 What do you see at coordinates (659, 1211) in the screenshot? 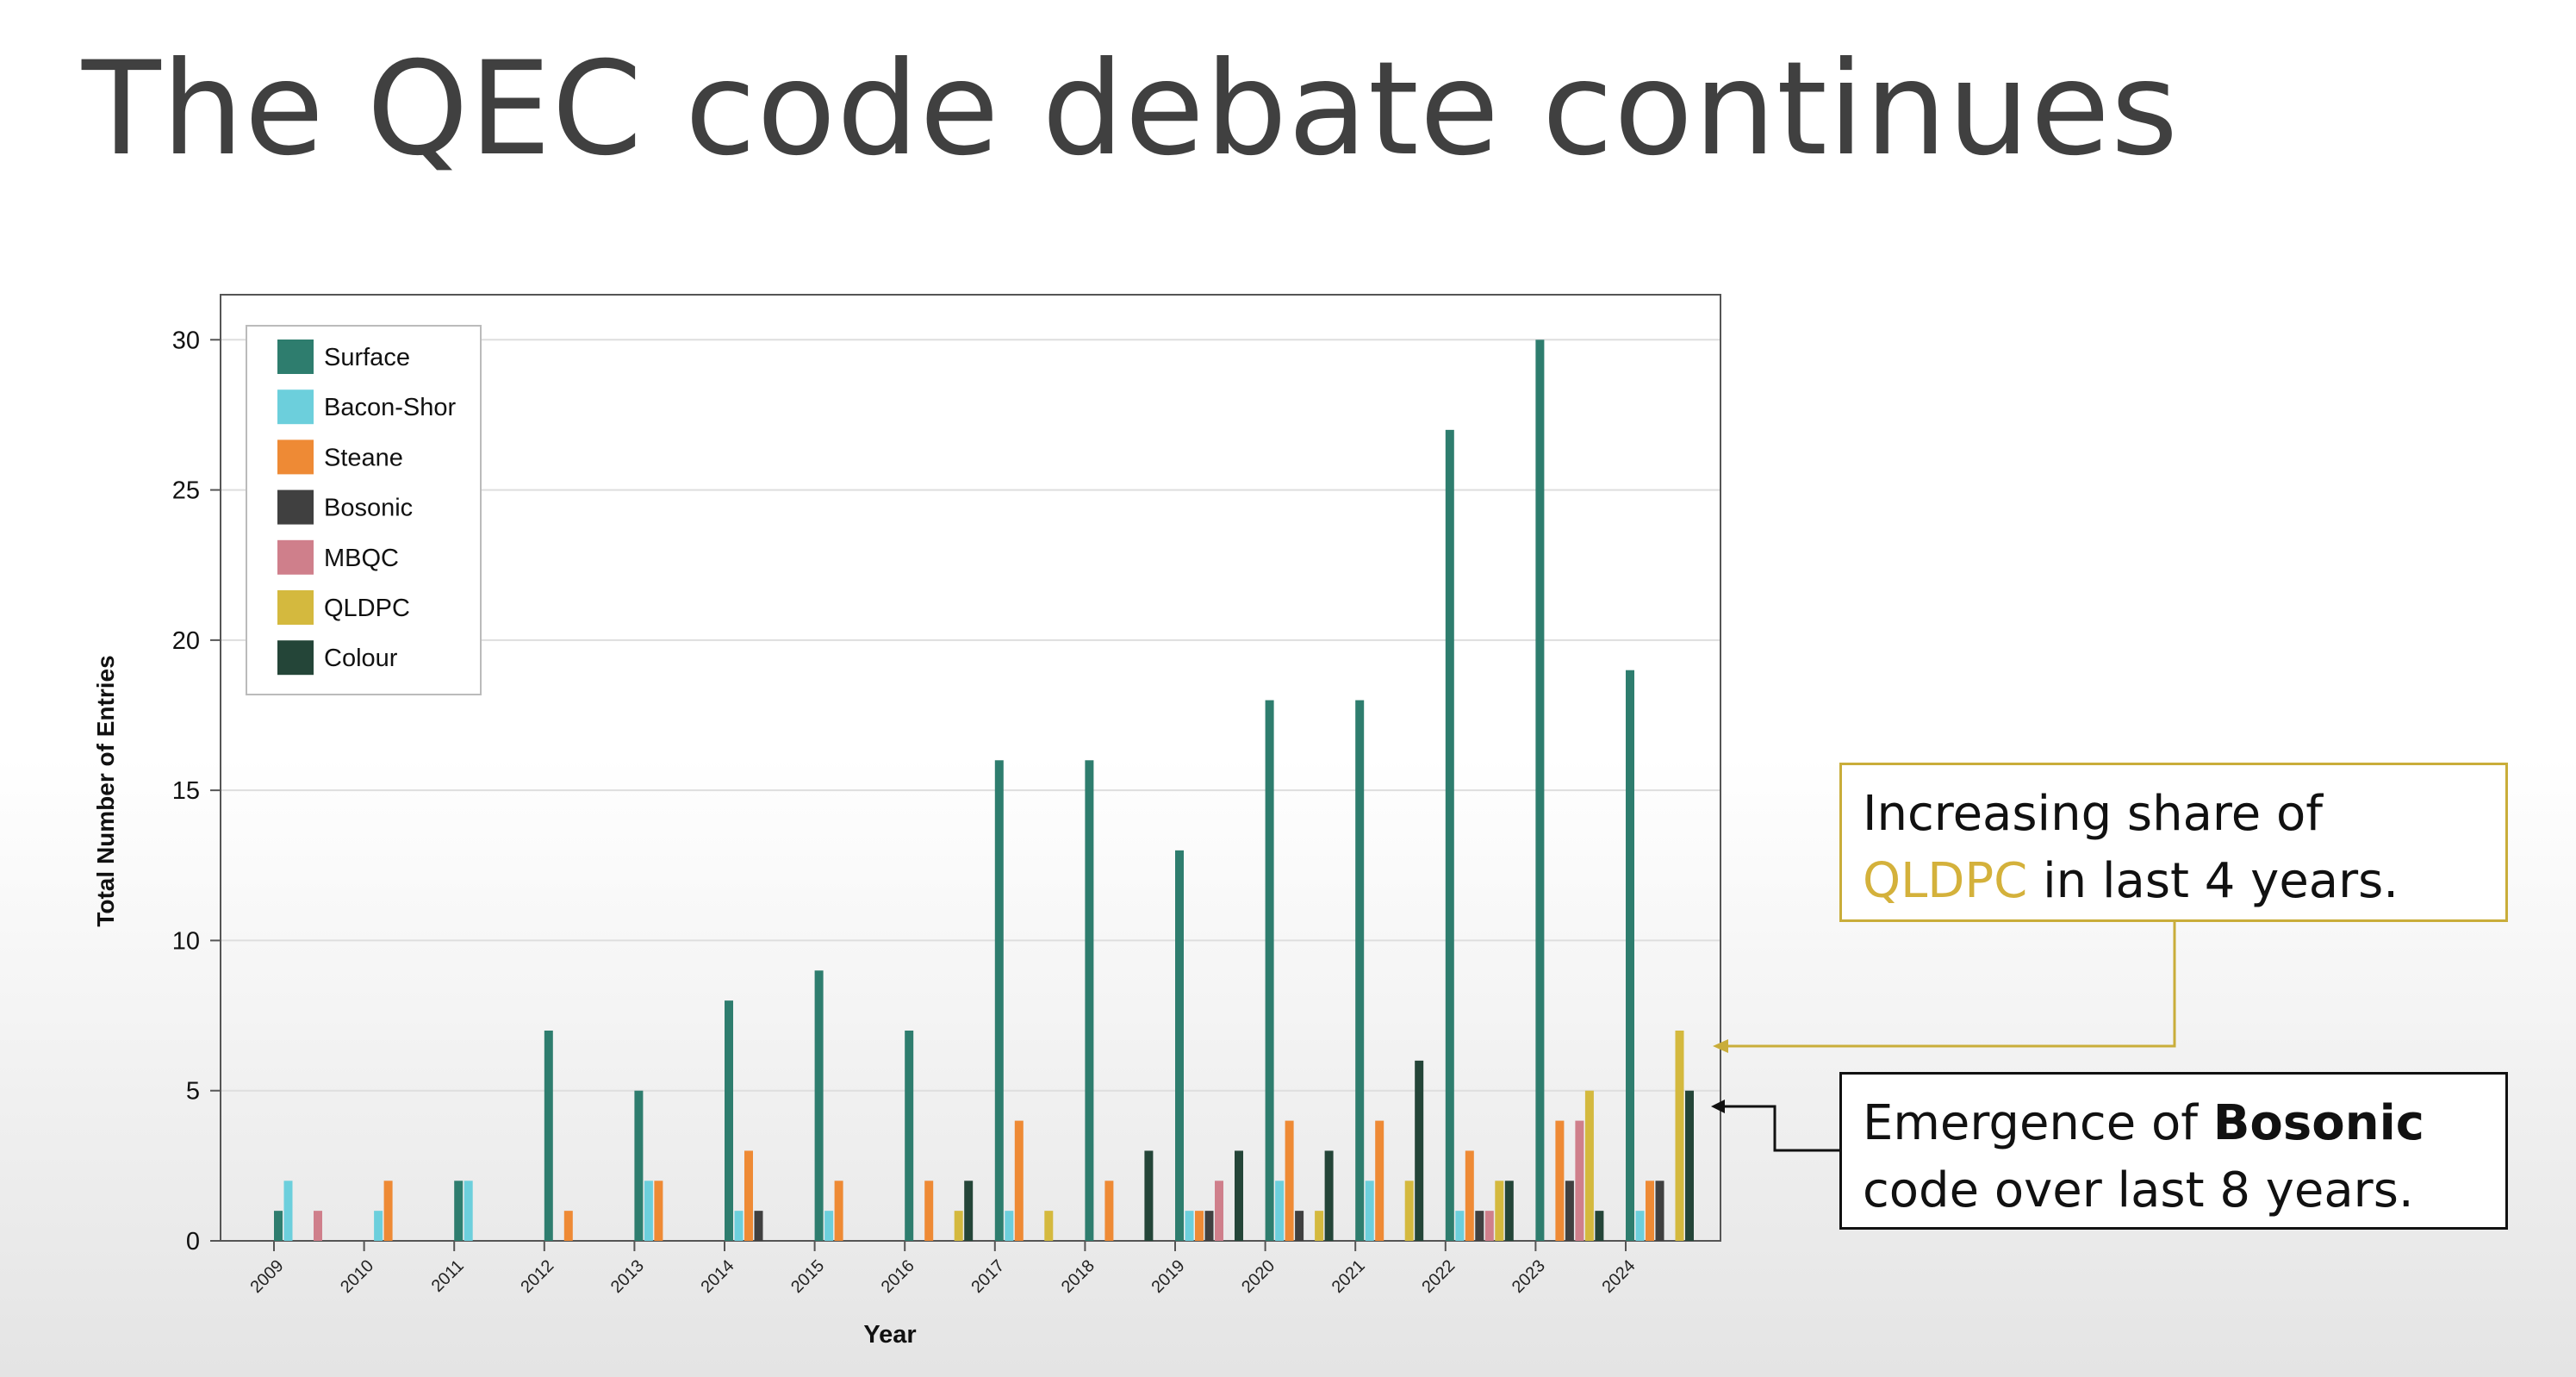
I see `bar-steane-2013` at bounding box center [659, 1211].